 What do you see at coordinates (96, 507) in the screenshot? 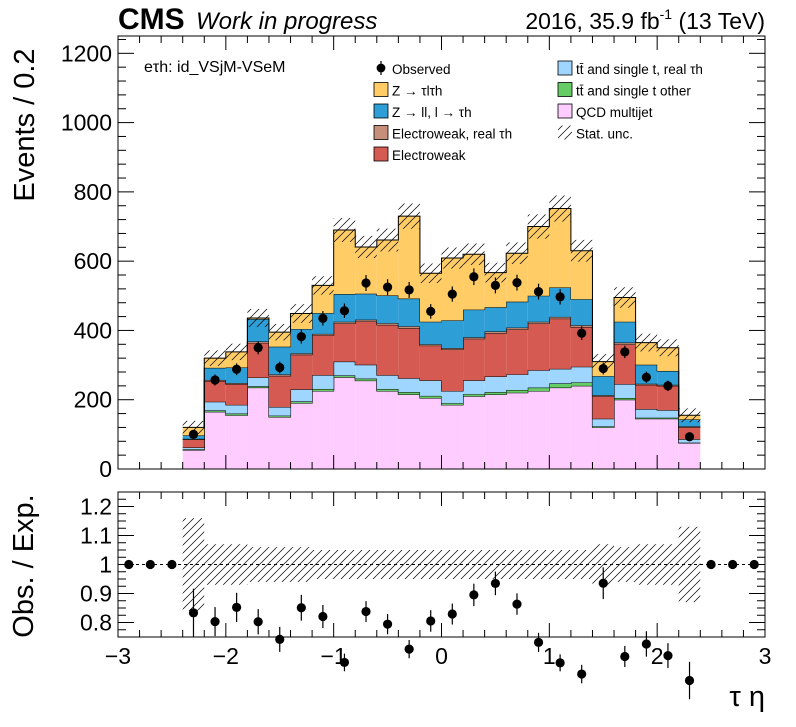
I see `ratio-y-tick-label: 1.2` at bounding box center [96, 507].